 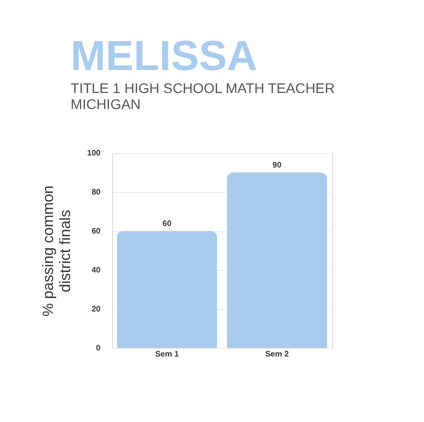 I want to click on chart-subtitle: TITLE 1 HIGH SCHOOL MATH TEACHER MICHIGAN, so click(x=202, y=96).